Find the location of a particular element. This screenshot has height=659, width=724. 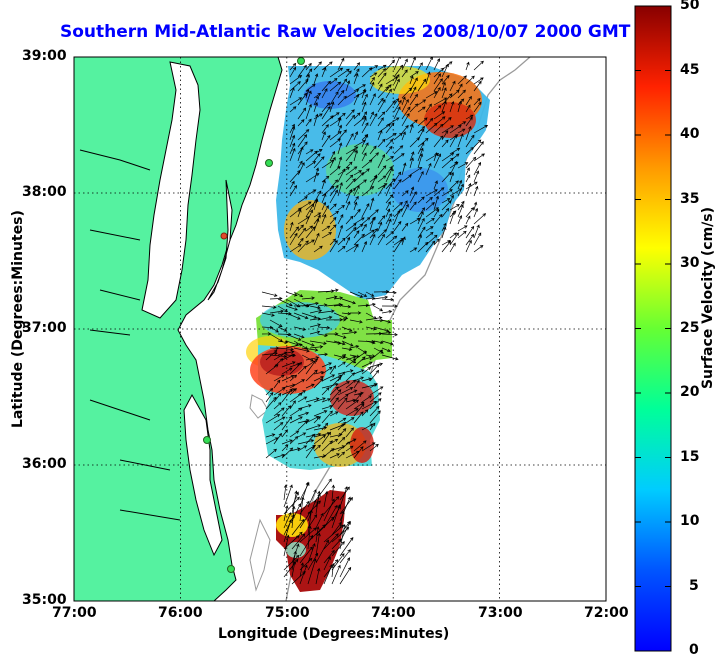

colorbar-tick-label: 15 is located at coordinates (690, 457).